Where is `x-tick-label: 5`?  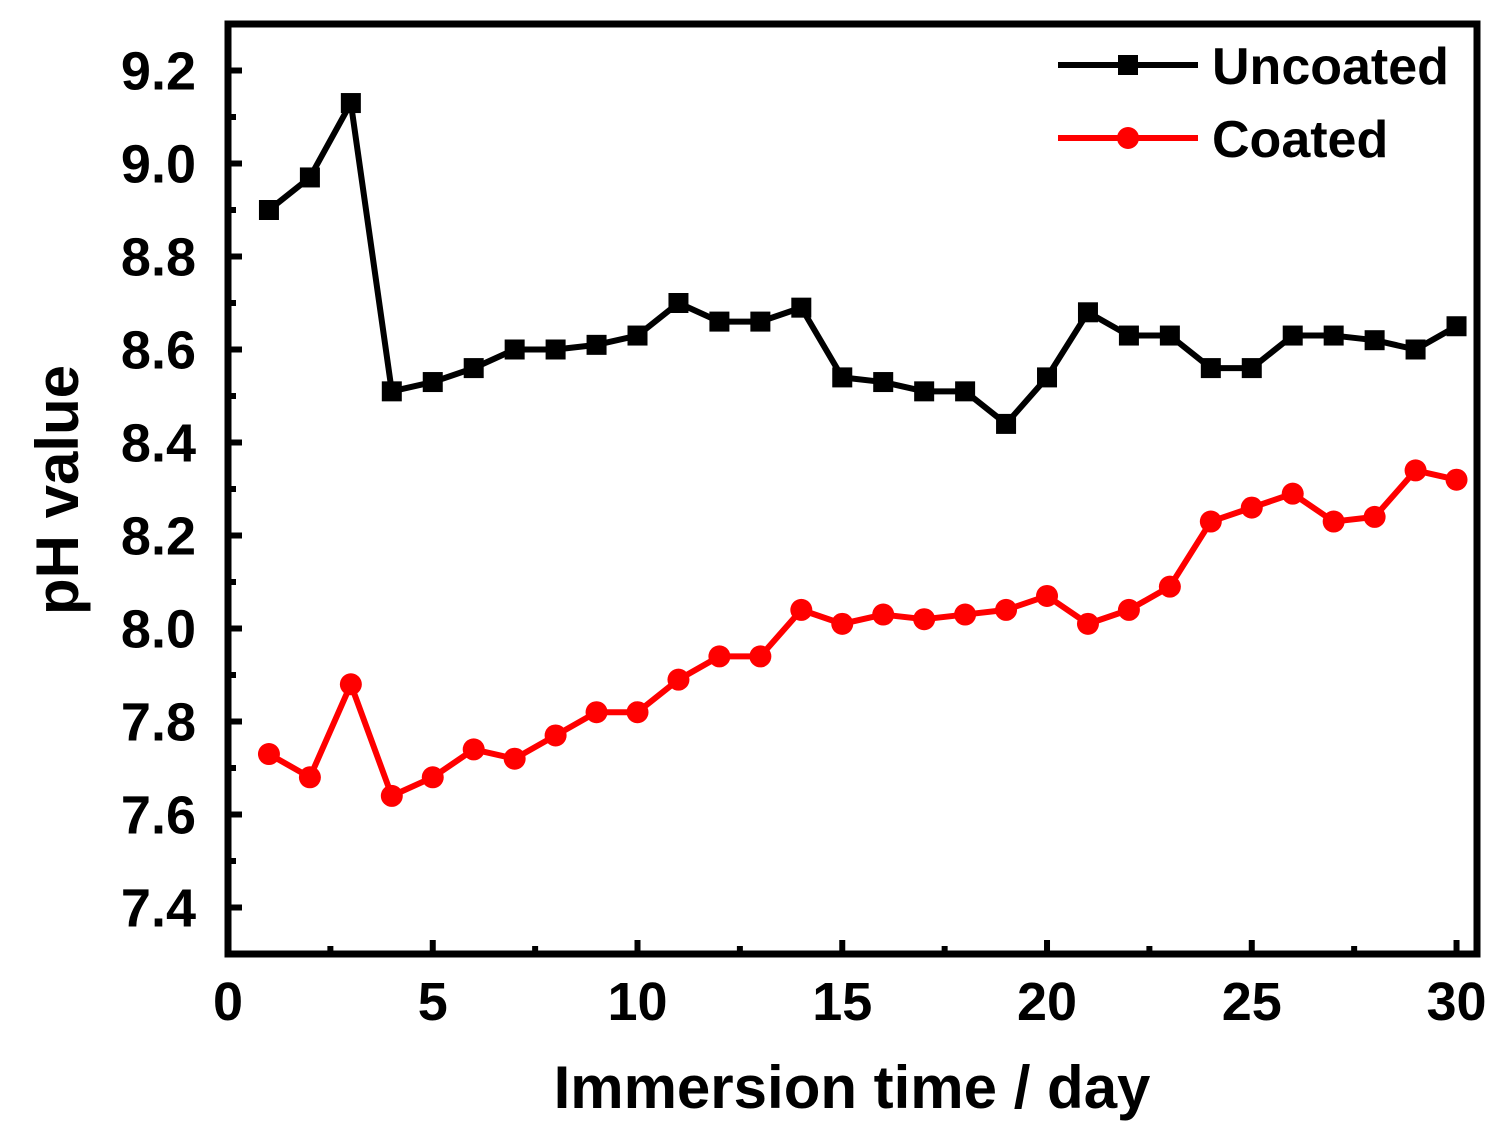
x-tick-label: 5 is located at coordinates (433, 1002).